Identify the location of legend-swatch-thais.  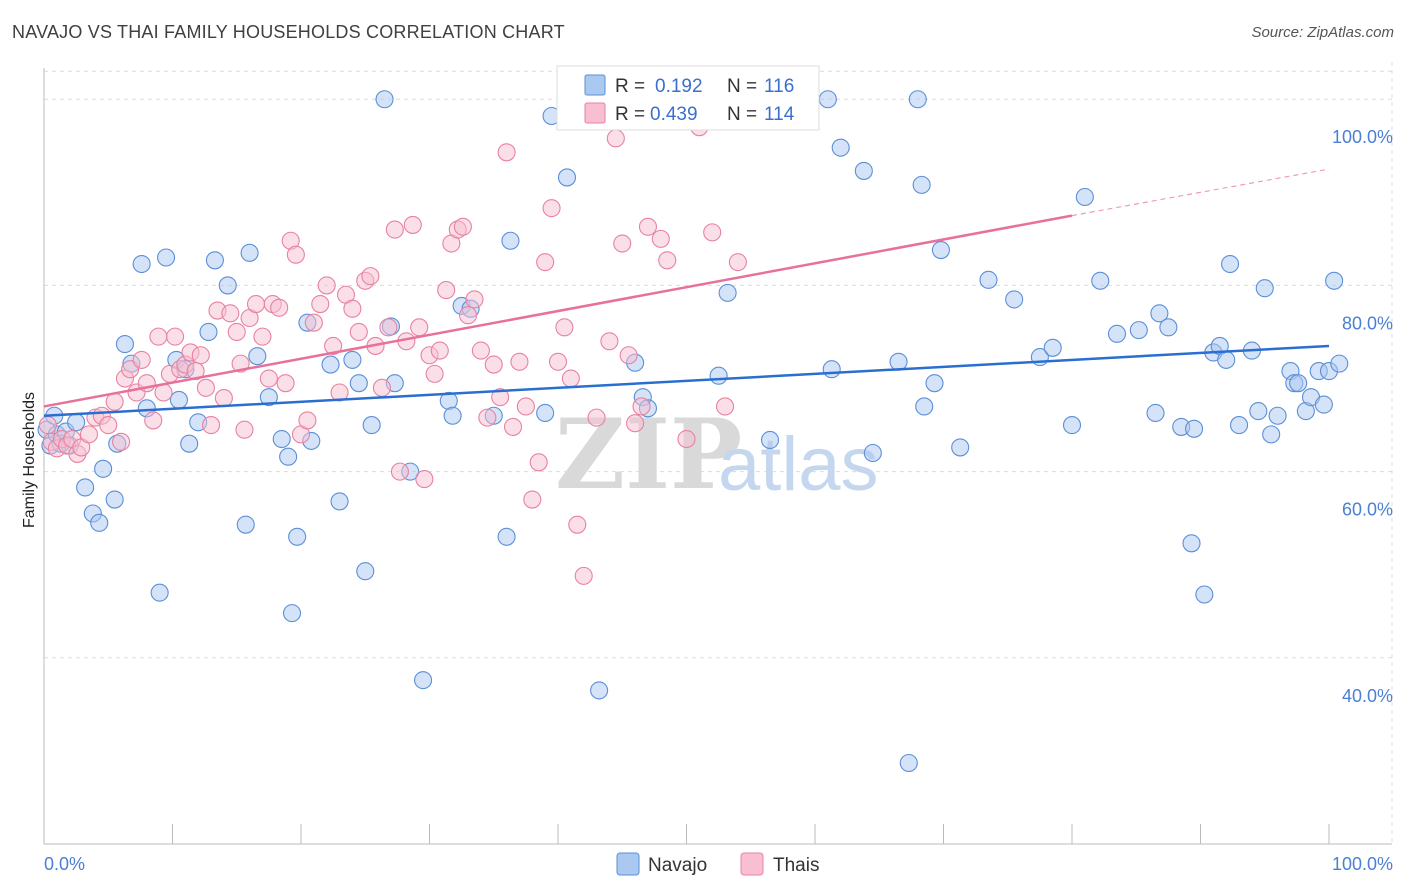
(595, 113).